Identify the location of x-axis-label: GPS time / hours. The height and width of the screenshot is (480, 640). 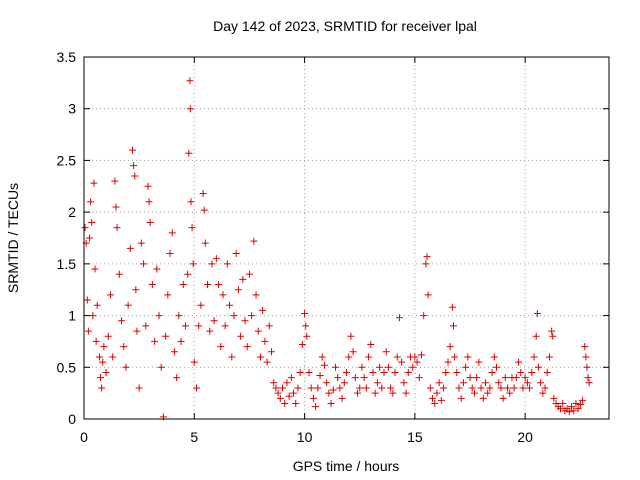
(346, 466).